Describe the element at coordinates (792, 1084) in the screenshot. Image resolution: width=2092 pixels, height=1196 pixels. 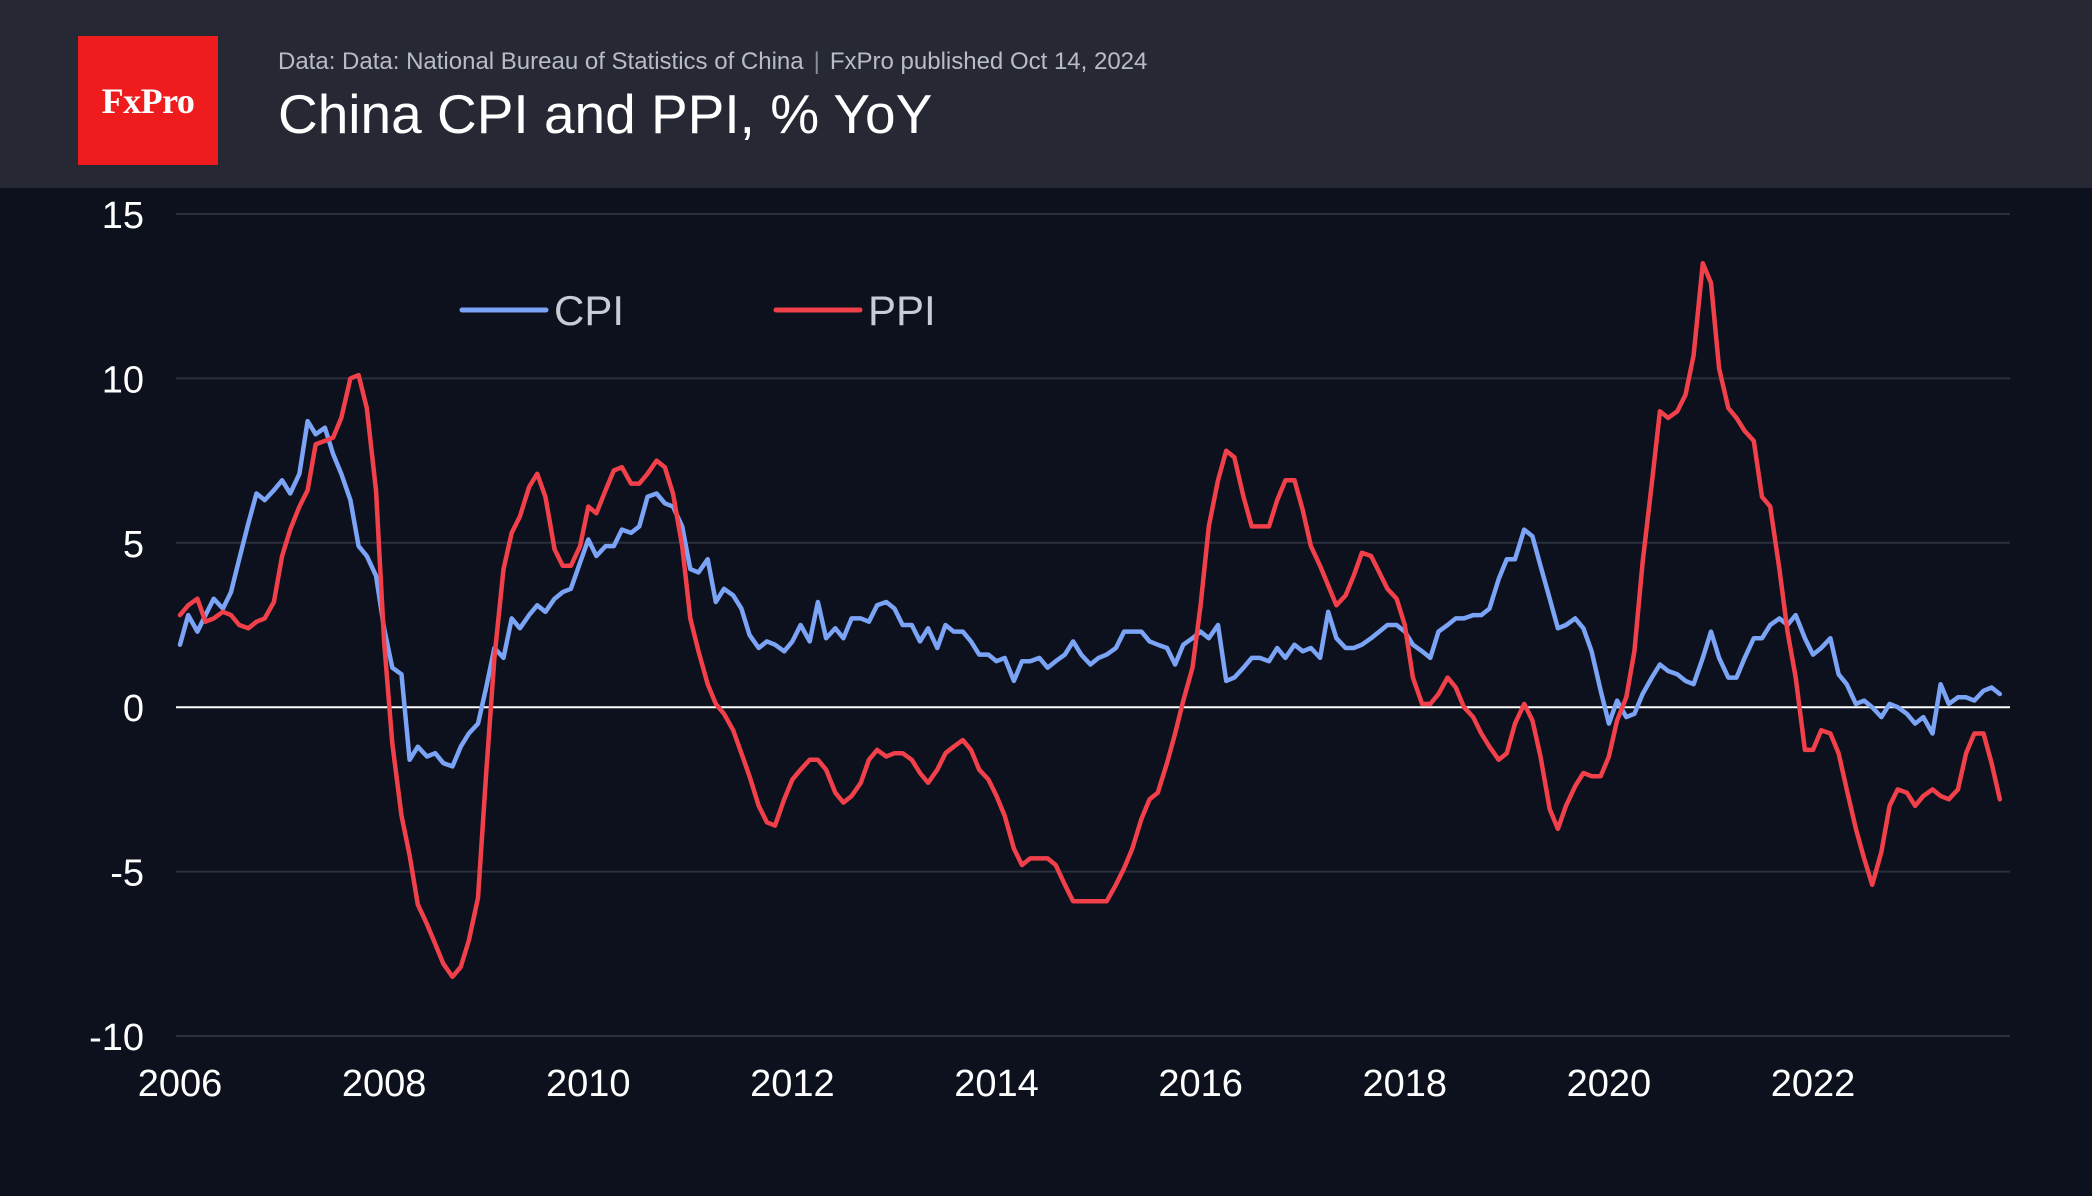
I see `x-tick-label: 2012` at that location.